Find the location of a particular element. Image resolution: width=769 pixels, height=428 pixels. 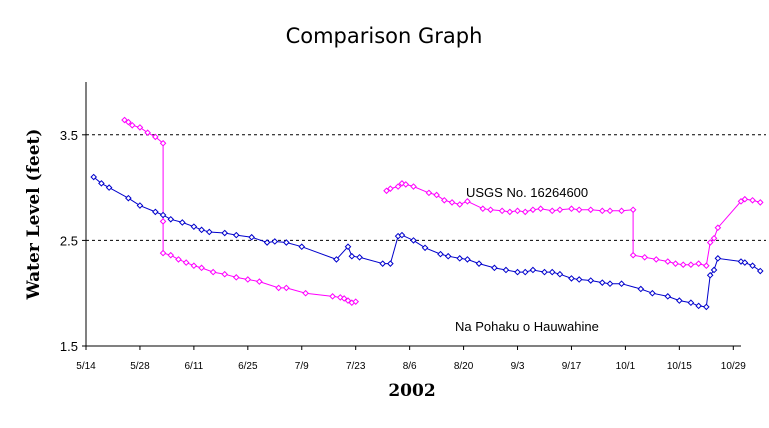

y-tick-label: 2.5 is located at coordinates (69, 240).